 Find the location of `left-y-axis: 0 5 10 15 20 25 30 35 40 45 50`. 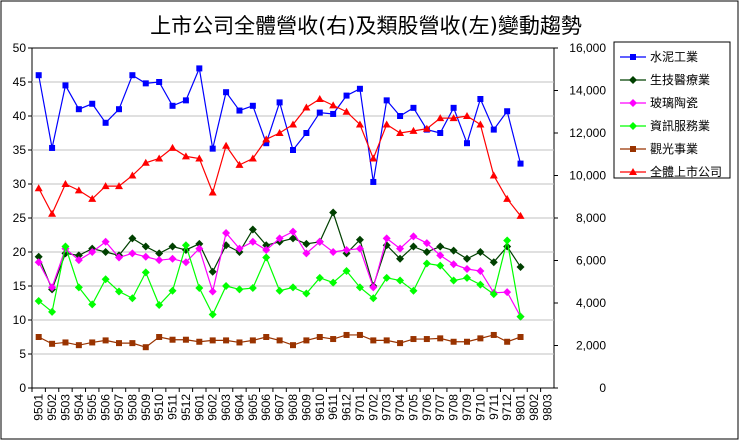

left-y-axis: 0 5 10 15 20 25 30 35 40 45 50 is located at coordinates (22, 218).